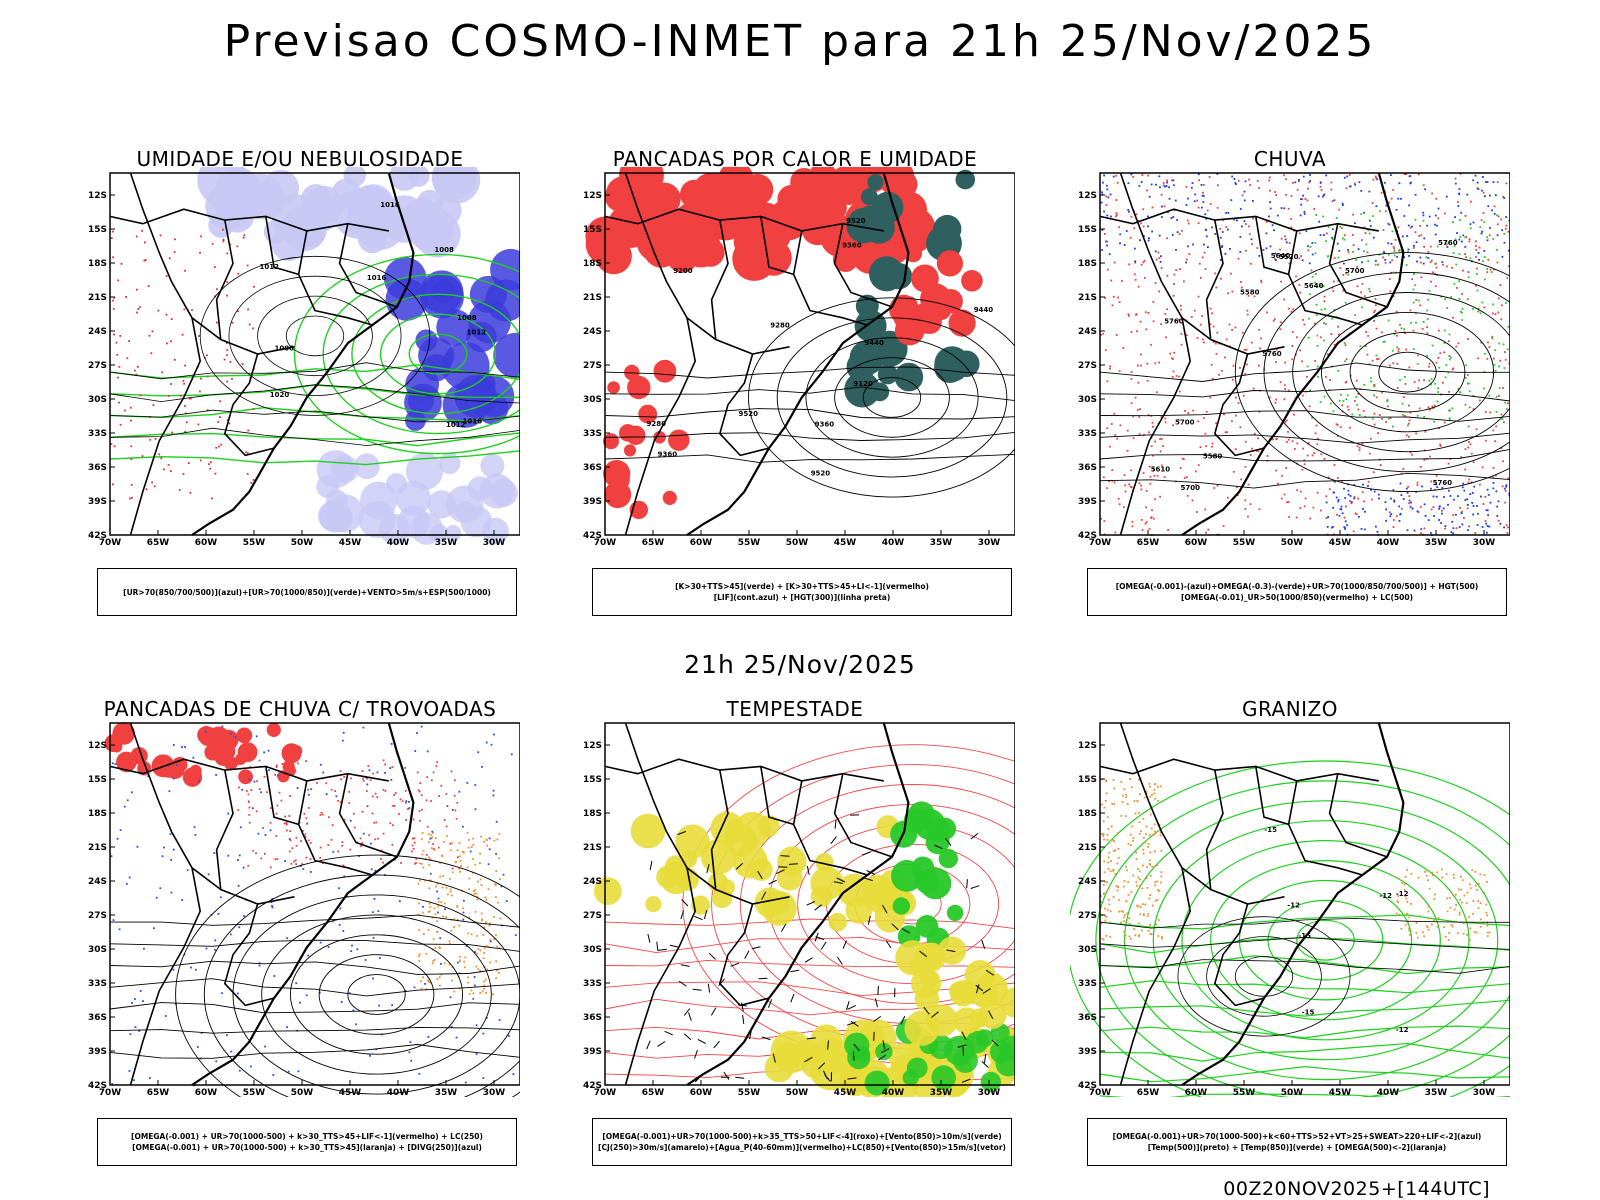  Describe the element at coordinates (592, 332) in the screenshot. I see `lat-label: 24S` at that location.